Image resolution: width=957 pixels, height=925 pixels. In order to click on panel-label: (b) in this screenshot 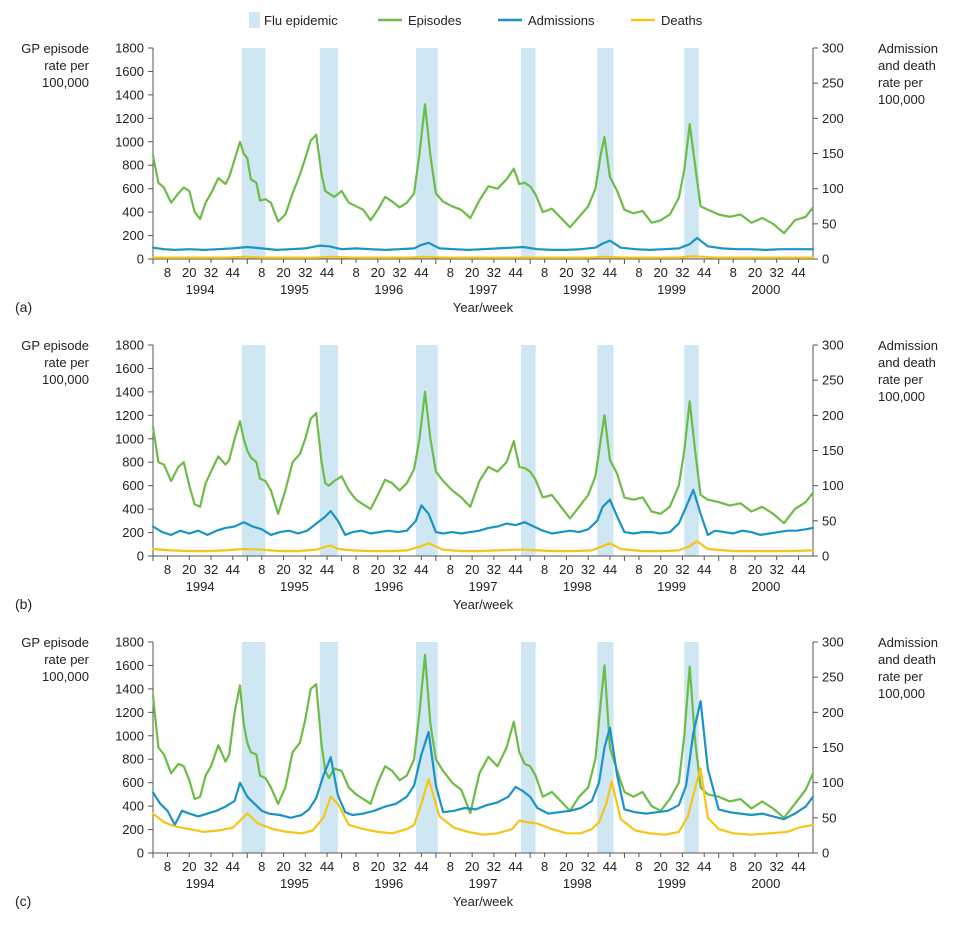, I will do `click(23, 604)`.